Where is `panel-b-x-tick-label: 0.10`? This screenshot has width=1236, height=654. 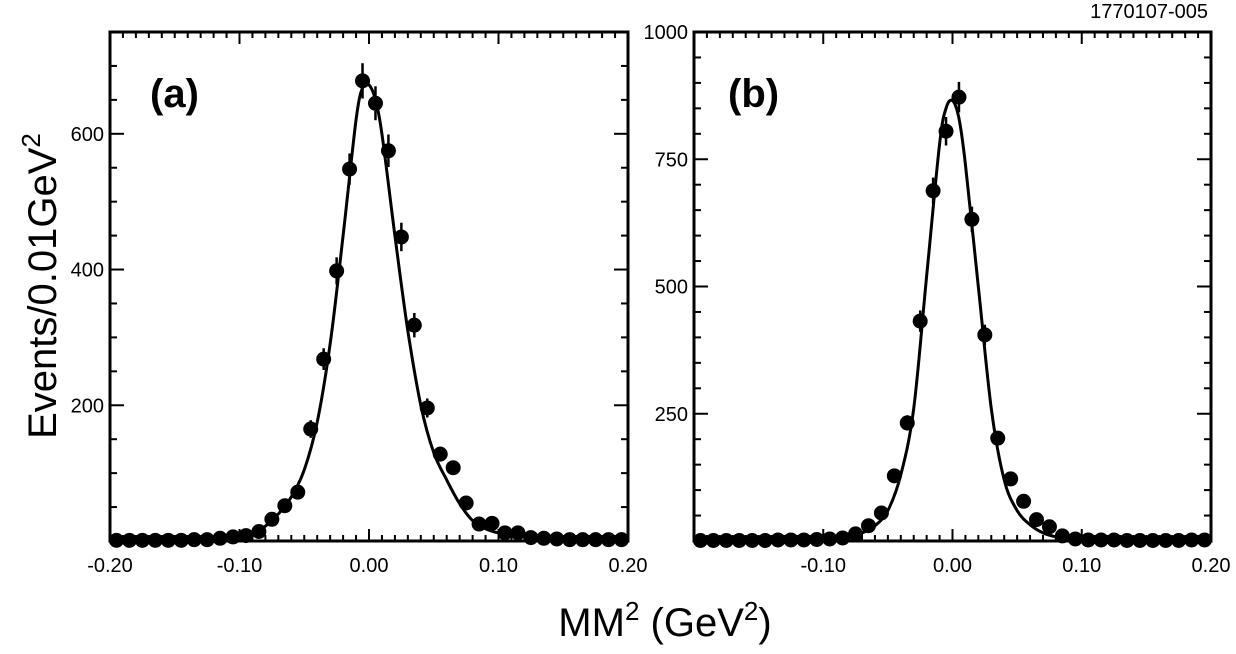
panel-b-x-tick-label: 0.10 is located at coordinates (1081, 566).